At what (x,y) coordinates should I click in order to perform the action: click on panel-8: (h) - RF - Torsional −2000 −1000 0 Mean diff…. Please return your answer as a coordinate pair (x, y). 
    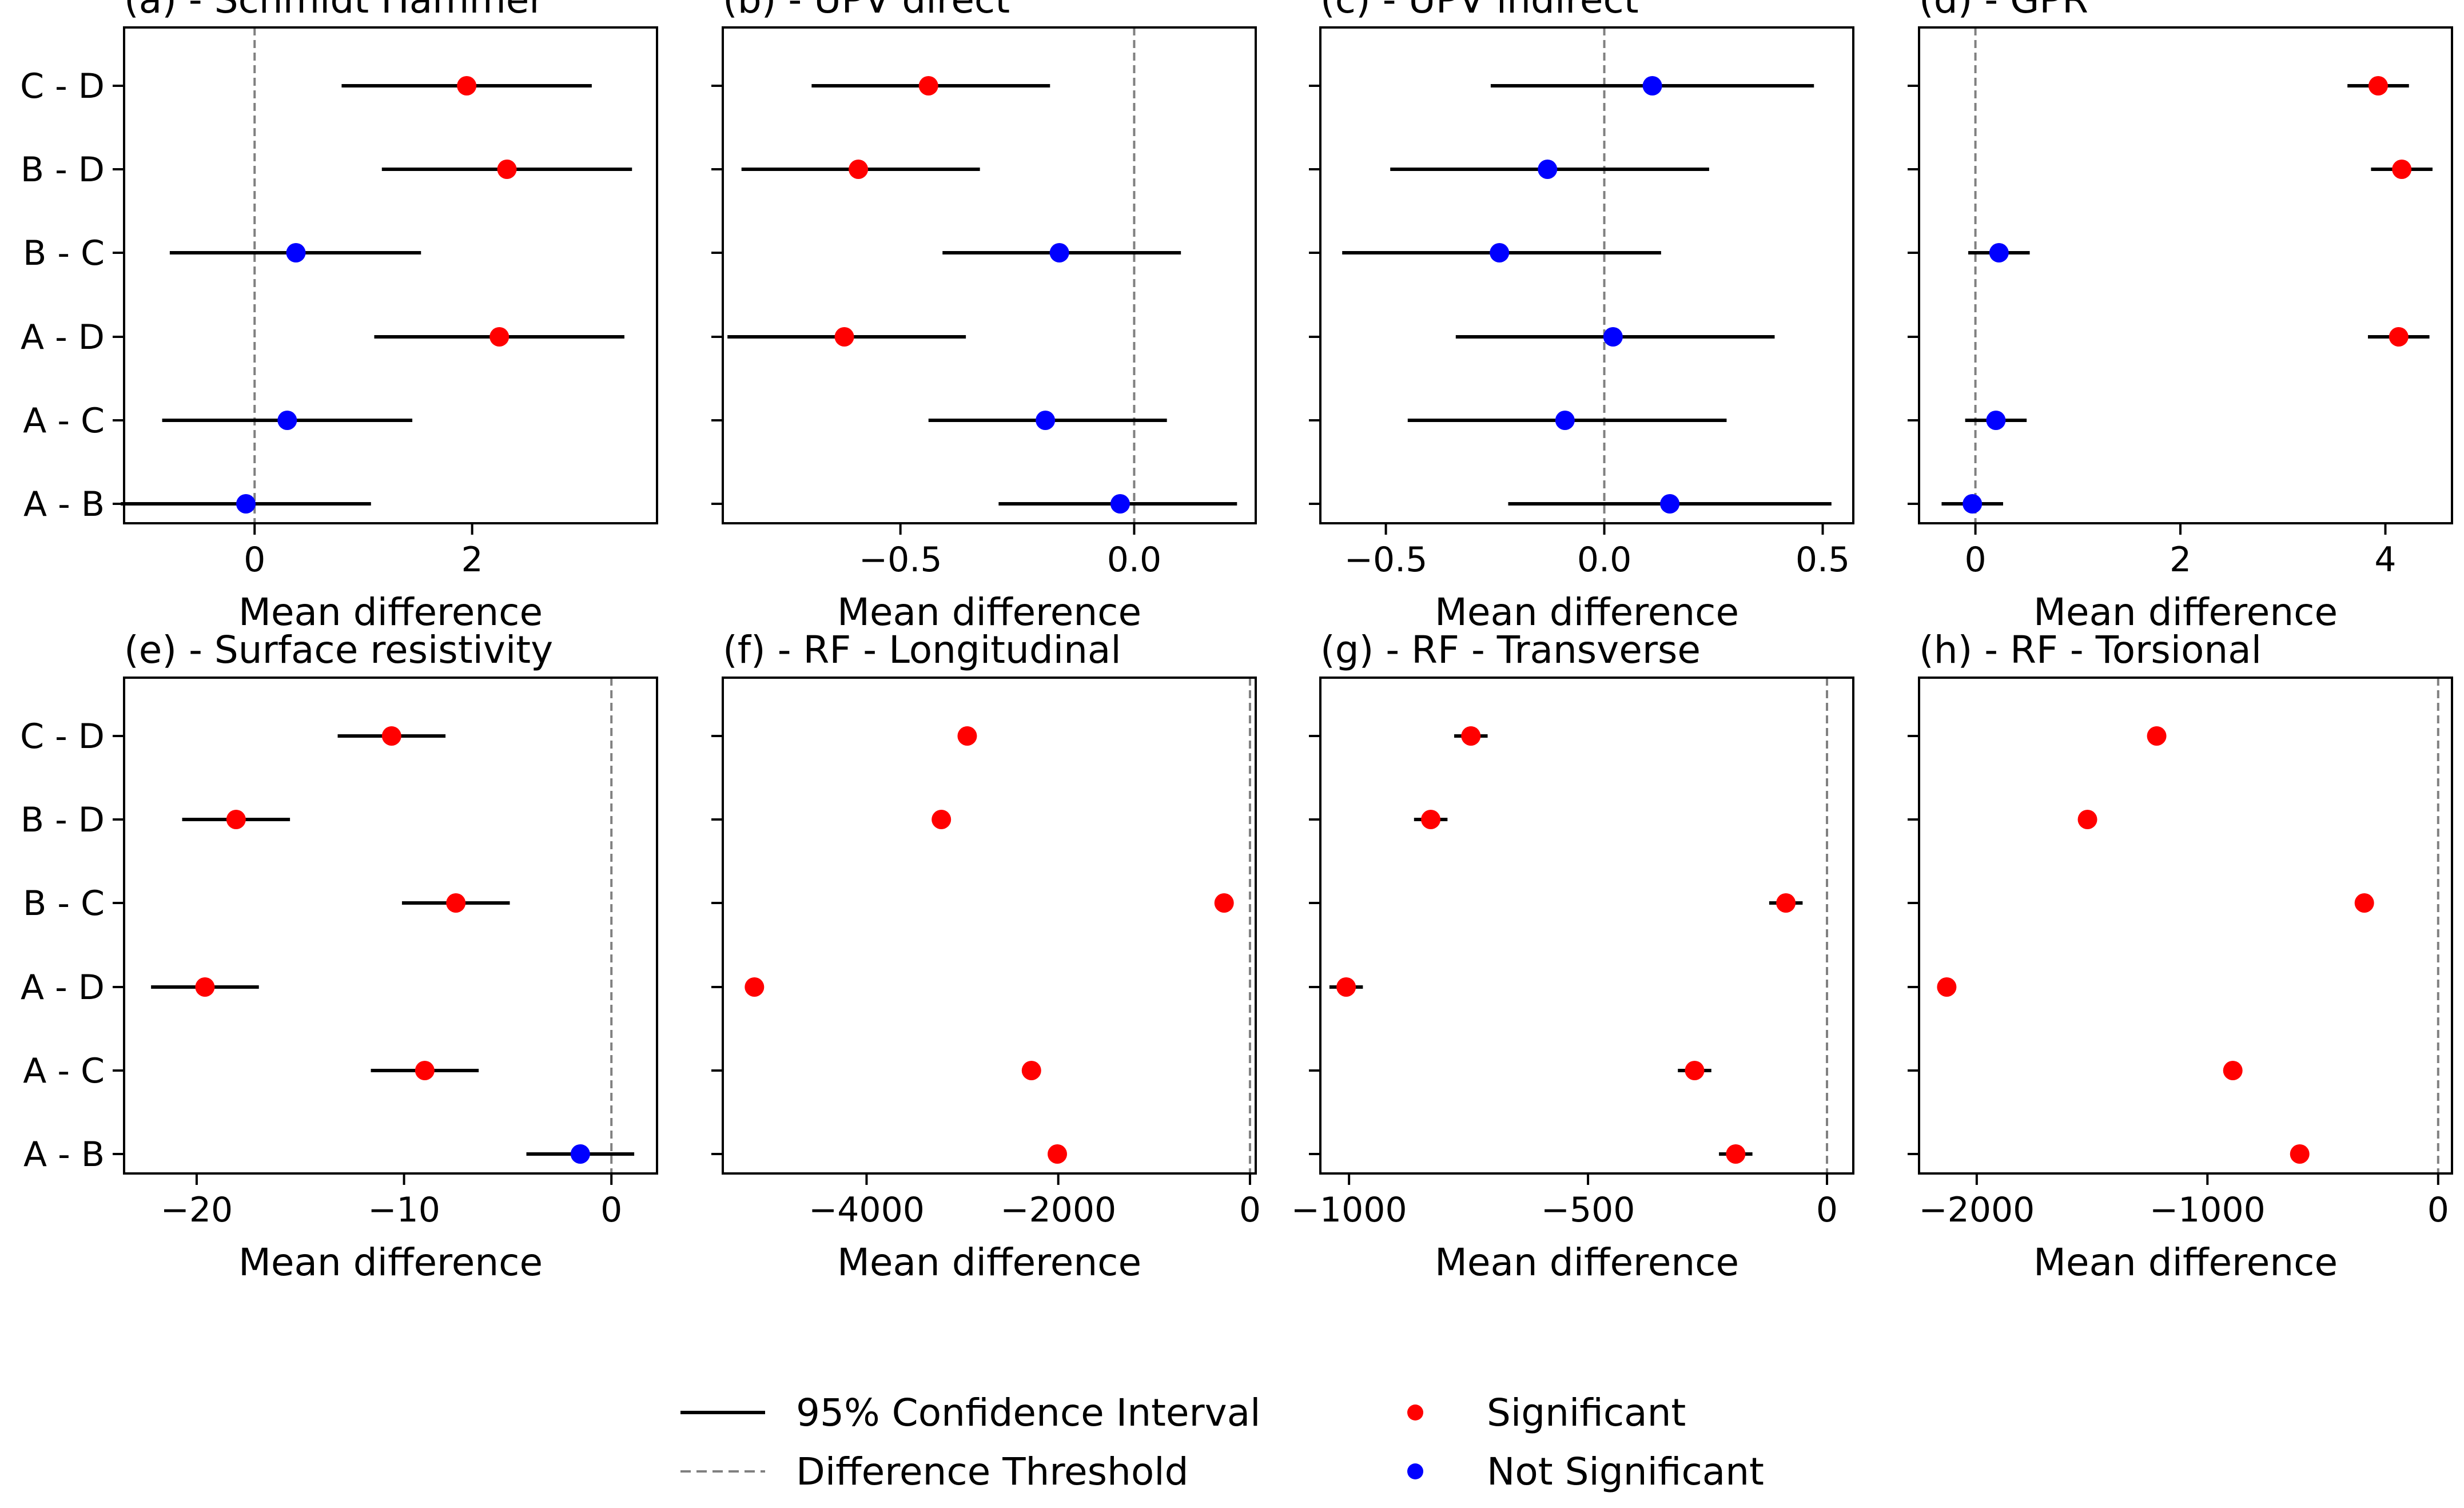
    Looking at the image, I should click on (2180, 956).